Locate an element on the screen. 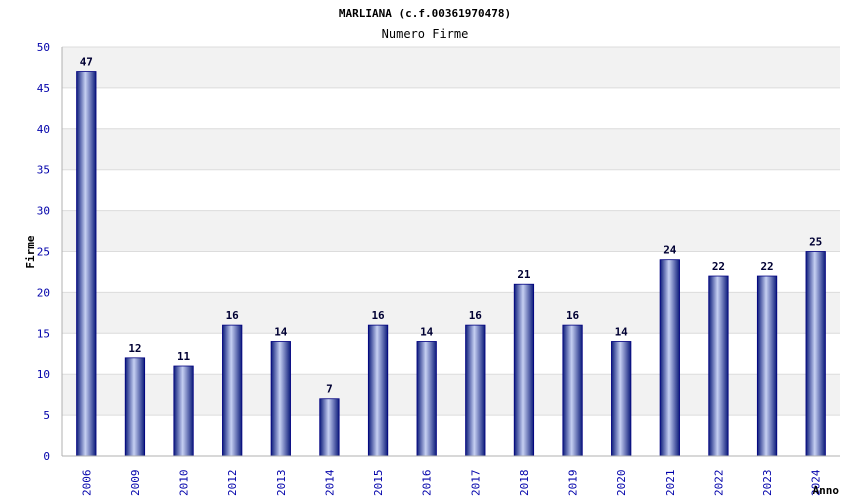 The image size is (850, 500). chart-subtitle: Numero Firme is located at coordinates (425, 34).